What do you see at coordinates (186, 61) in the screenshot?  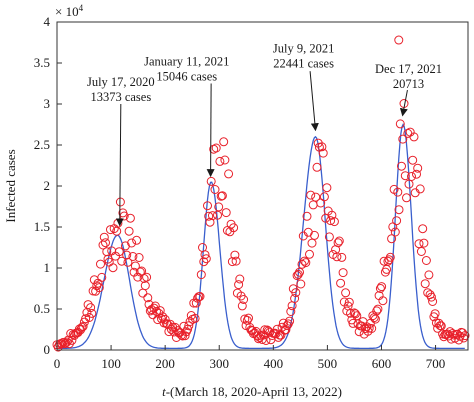 I see `annotation-text: January 11, 2021` at bounding box center [186, 61].